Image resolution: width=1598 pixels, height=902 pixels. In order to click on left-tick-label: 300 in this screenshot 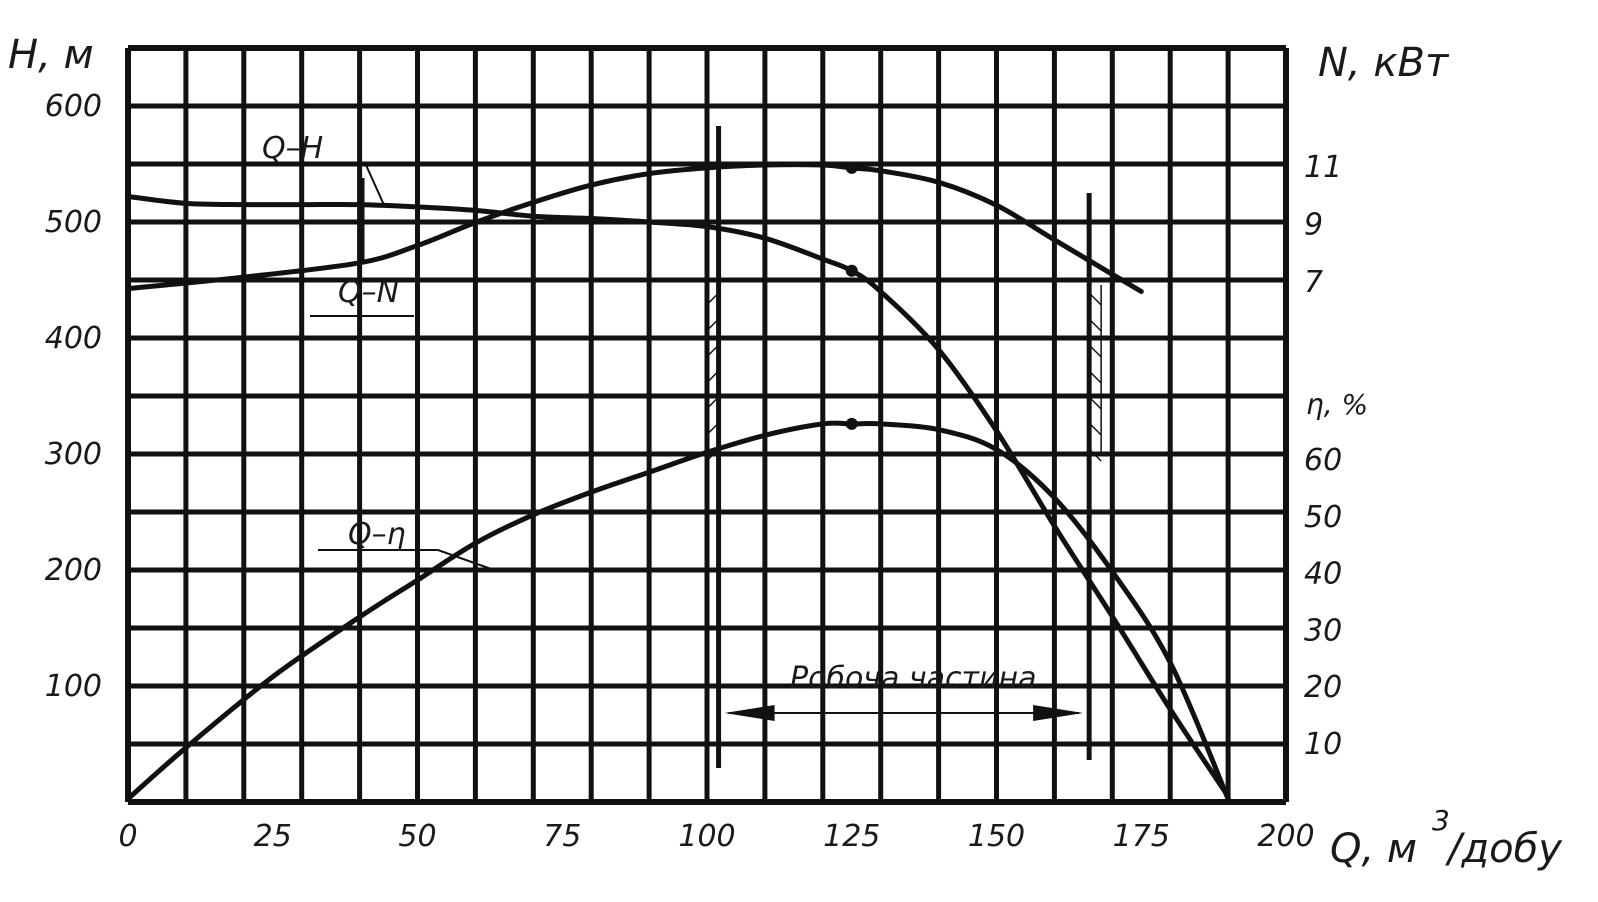, I will do `click(73, 454)`.